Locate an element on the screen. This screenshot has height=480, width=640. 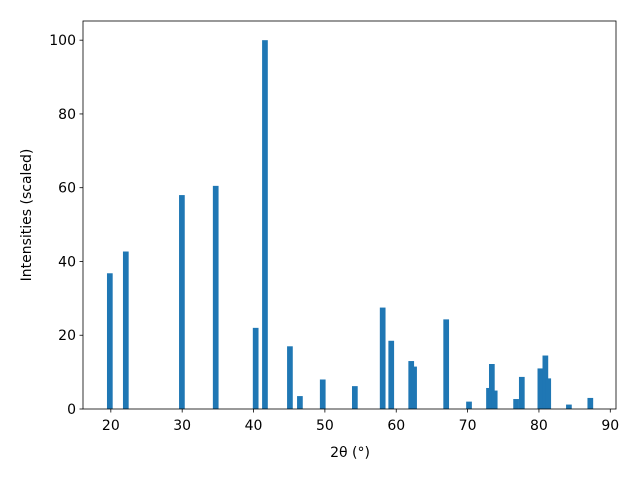
y-tick-label: 80 is located at coordinates (67, 115).